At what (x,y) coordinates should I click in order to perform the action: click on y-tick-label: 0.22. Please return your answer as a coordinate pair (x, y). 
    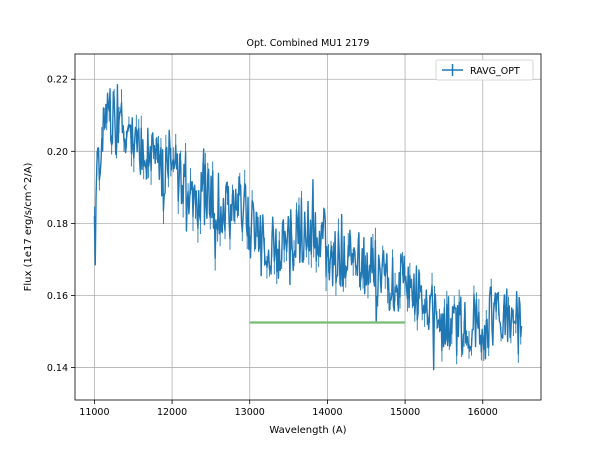
    Looking at the image, I should click on (57, 80).